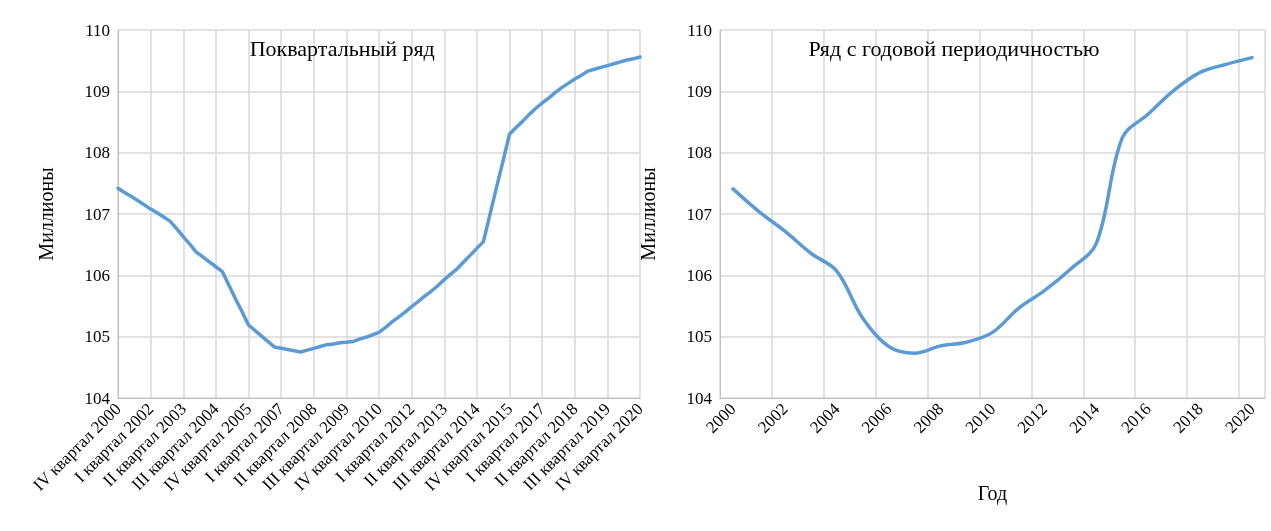 This screenshot has height=531, width=1271. Describe the element at coordinates (954, 48) in the screenshot. I see `chart-title: Ряд с годовой периодичностью` at that location.